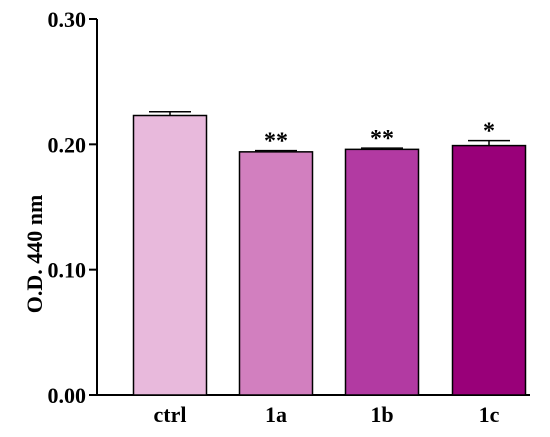 The width and height of the screenshot is (550, 437). Describe the element at coordinates (170, 255) in the screenshot. I see `bar-ctrl` at that location.